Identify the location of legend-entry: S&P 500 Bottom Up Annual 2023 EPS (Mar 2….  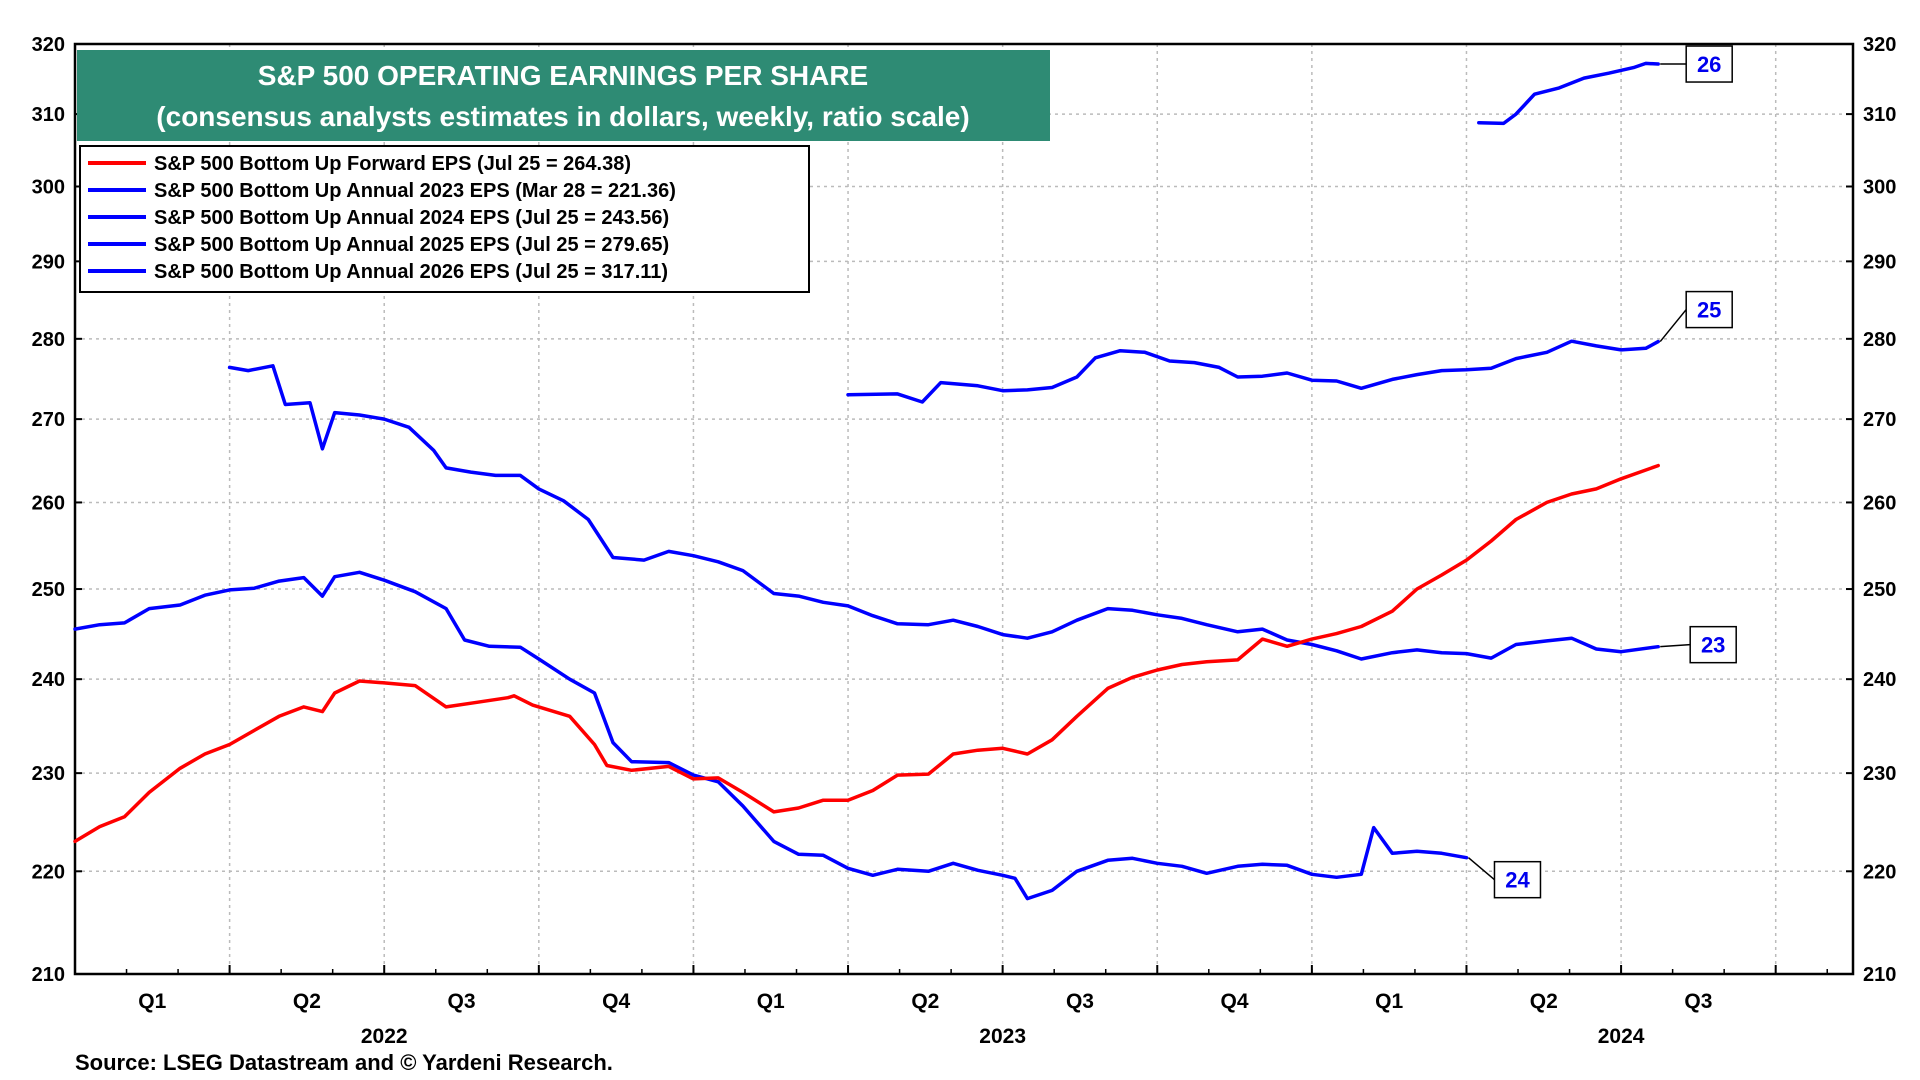
(415, 191).